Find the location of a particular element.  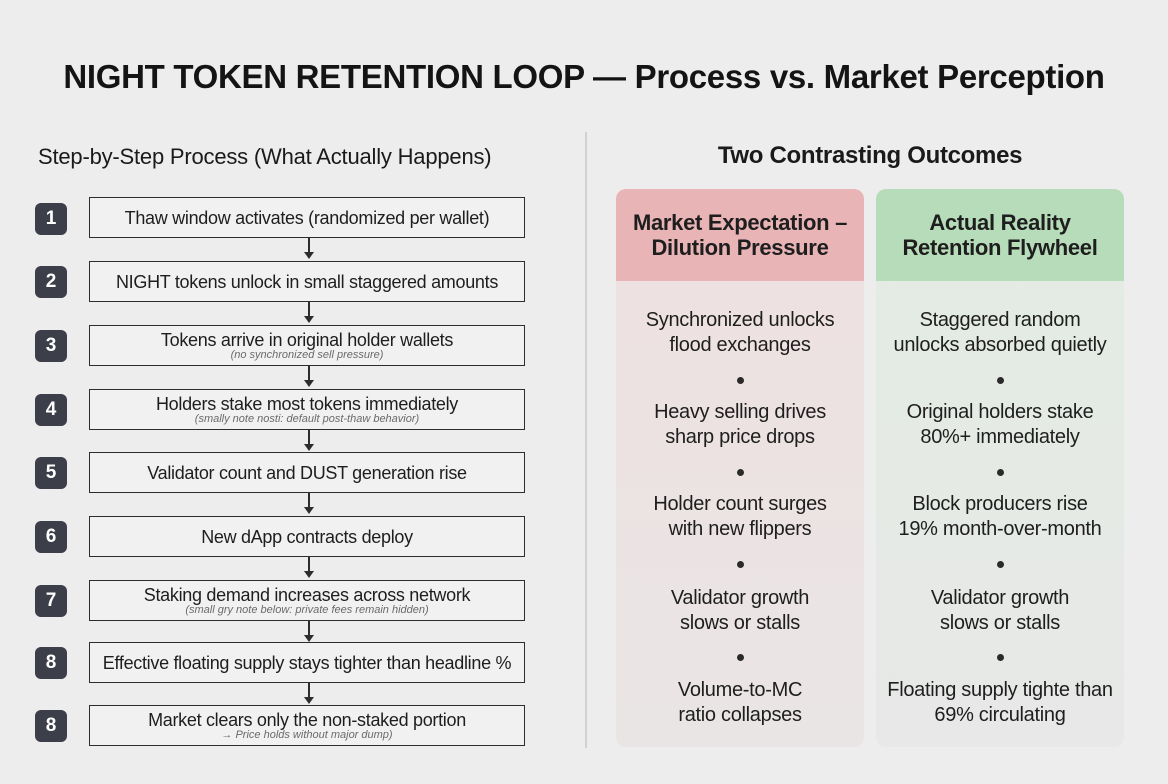

step-number-badge: 5 is located at coordinates (51, 473).